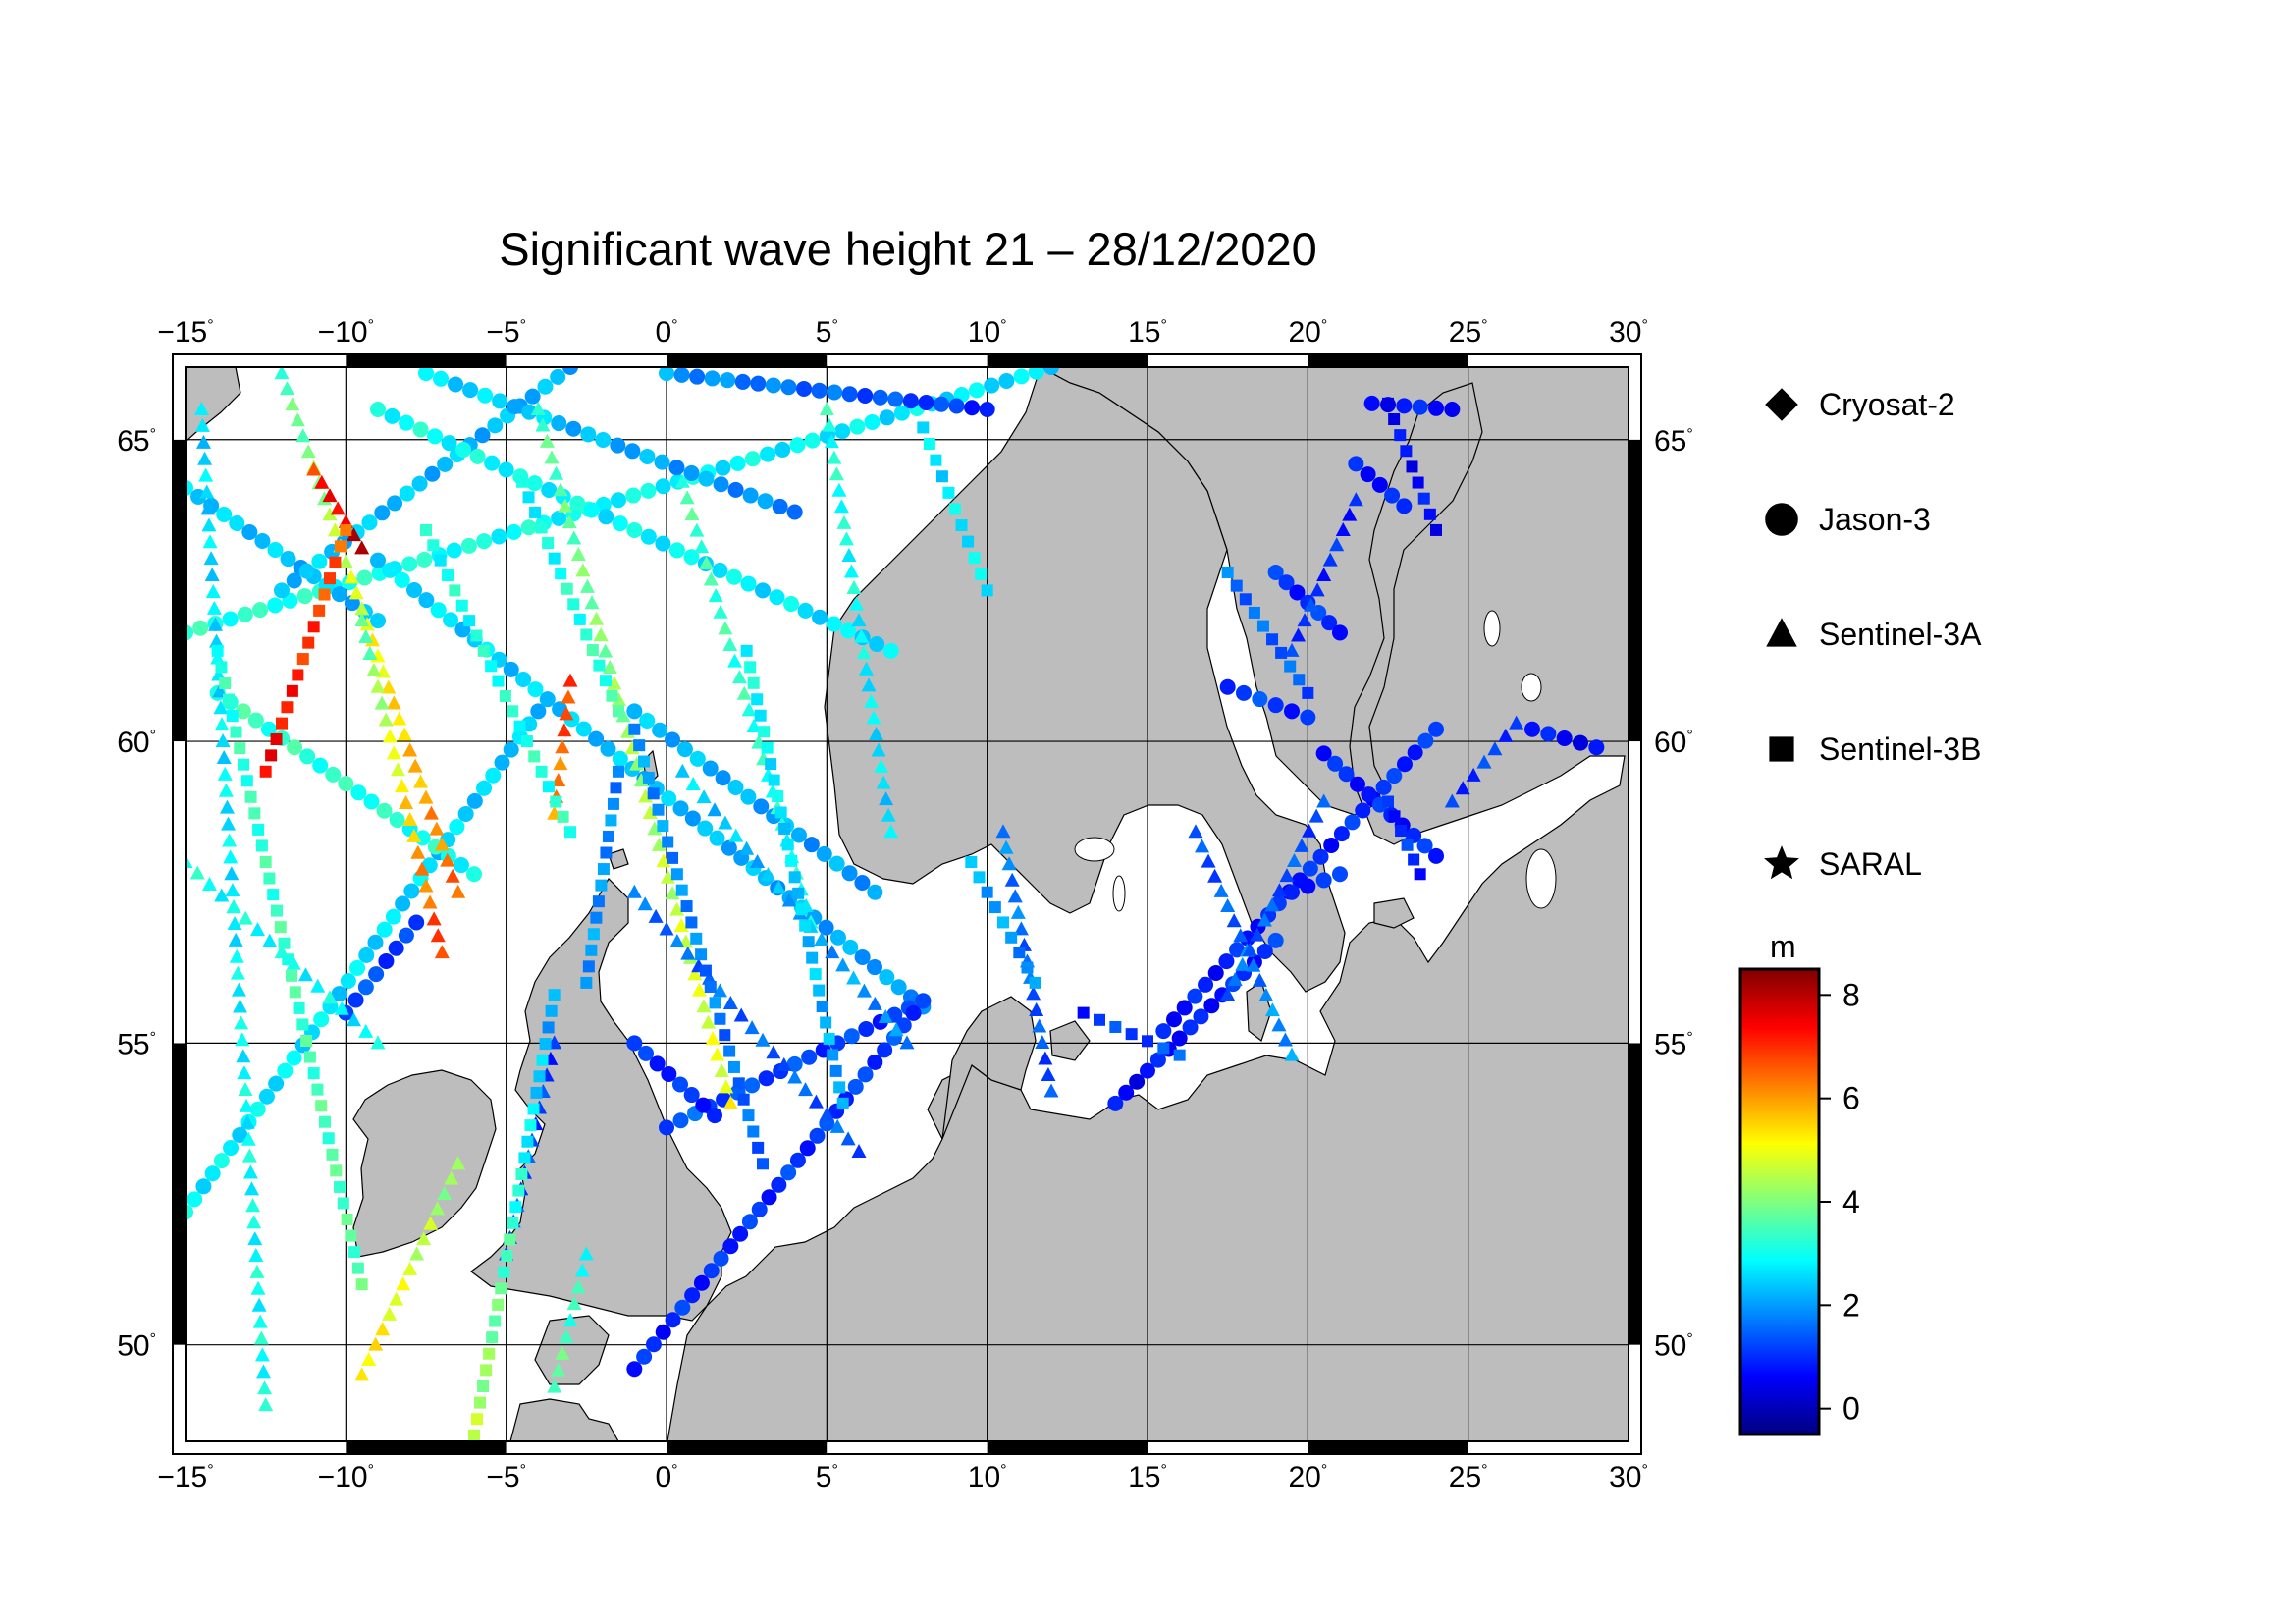  What do you see at coordinates (1119, 893) in the screenshot?
I see `lake-vattern` at bounding box center [1119, 893].